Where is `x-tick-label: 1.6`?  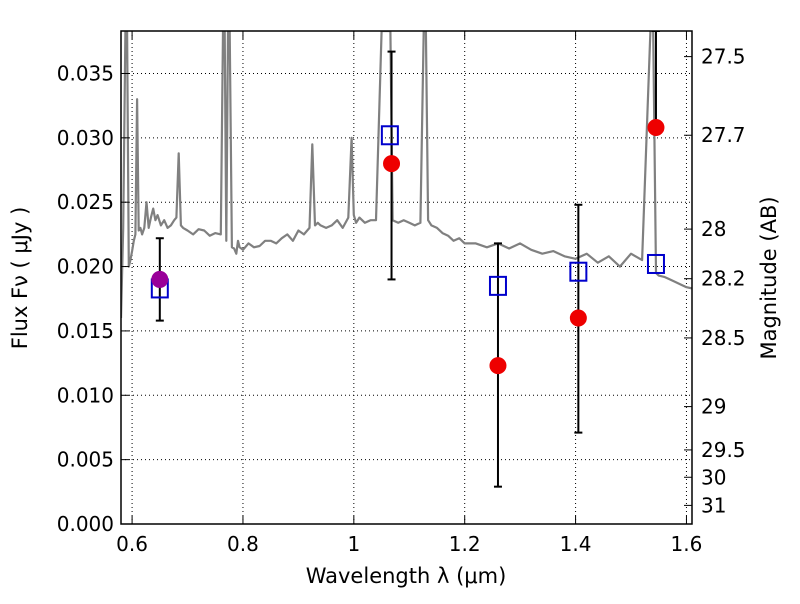
x-tick-label: 1.6 is located at coordinates (687, 544).